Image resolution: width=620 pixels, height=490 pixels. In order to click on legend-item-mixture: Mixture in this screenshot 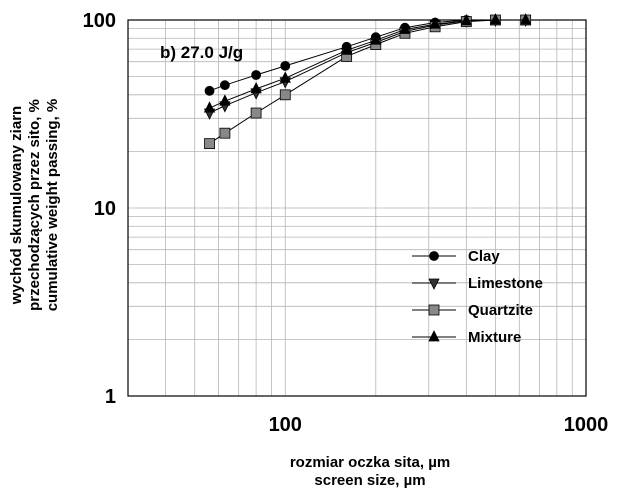, I will do `click(466, 337)`.